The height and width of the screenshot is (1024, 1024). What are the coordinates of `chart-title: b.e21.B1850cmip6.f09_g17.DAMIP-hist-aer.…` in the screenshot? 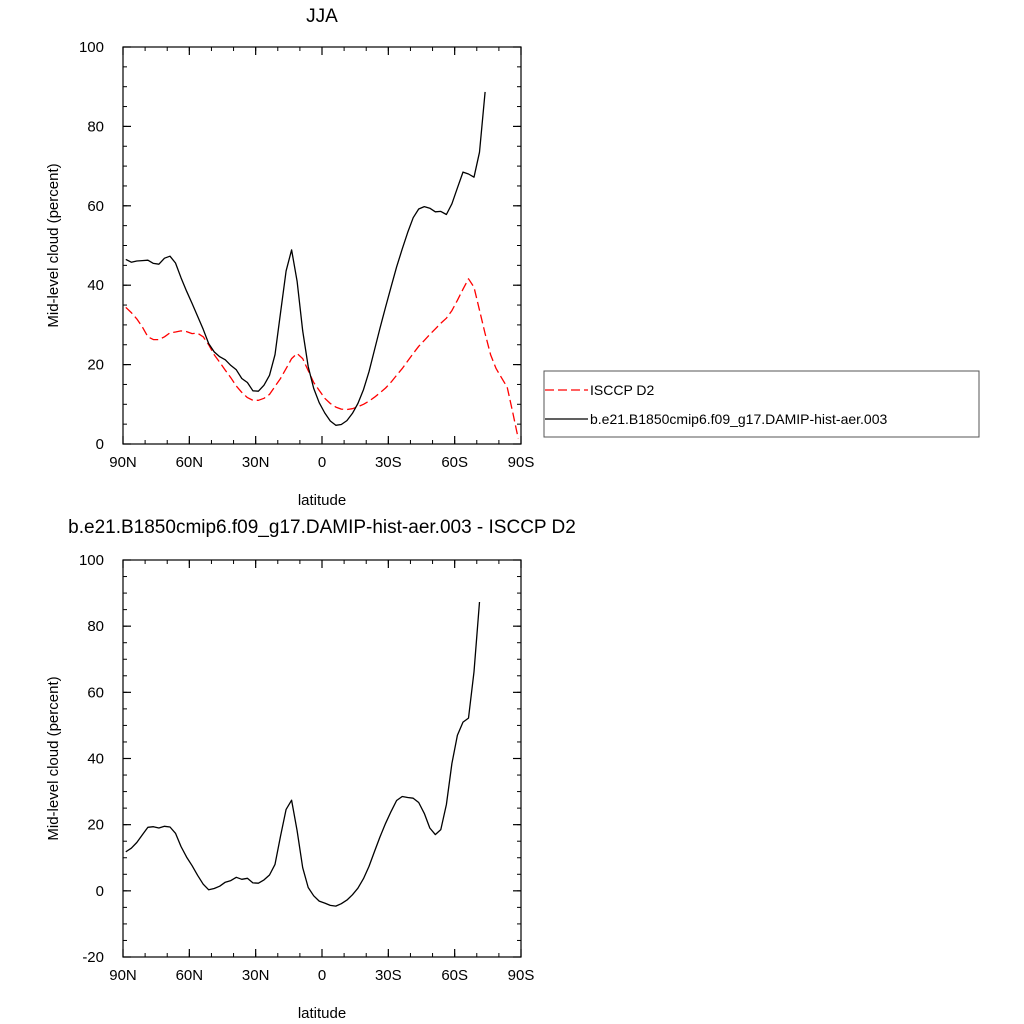 It's located at (322, 527).